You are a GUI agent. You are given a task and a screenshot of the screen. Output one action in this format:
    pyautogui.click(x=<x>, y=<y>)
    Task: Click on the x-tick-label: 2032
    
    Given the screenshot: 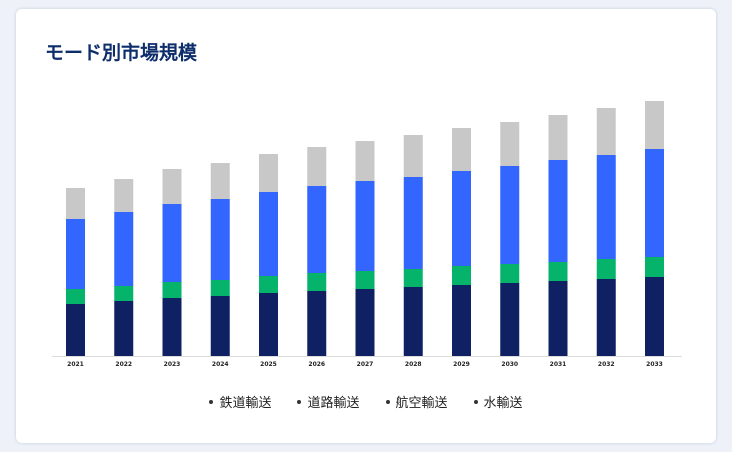 What is the action you would take?
    pyautogui.click(x=606, y=364)
    